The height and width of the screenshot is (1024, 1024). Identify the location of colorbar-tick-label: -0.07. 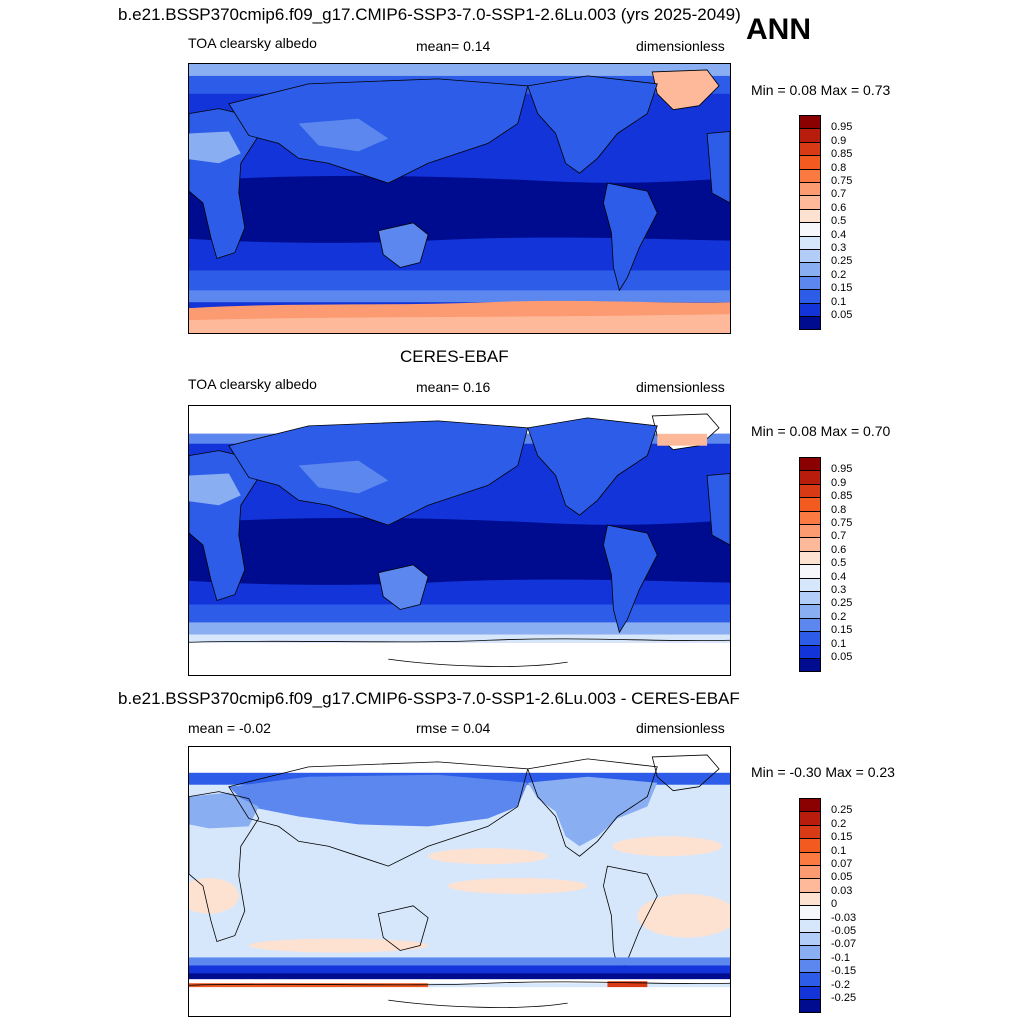
(844, 944).